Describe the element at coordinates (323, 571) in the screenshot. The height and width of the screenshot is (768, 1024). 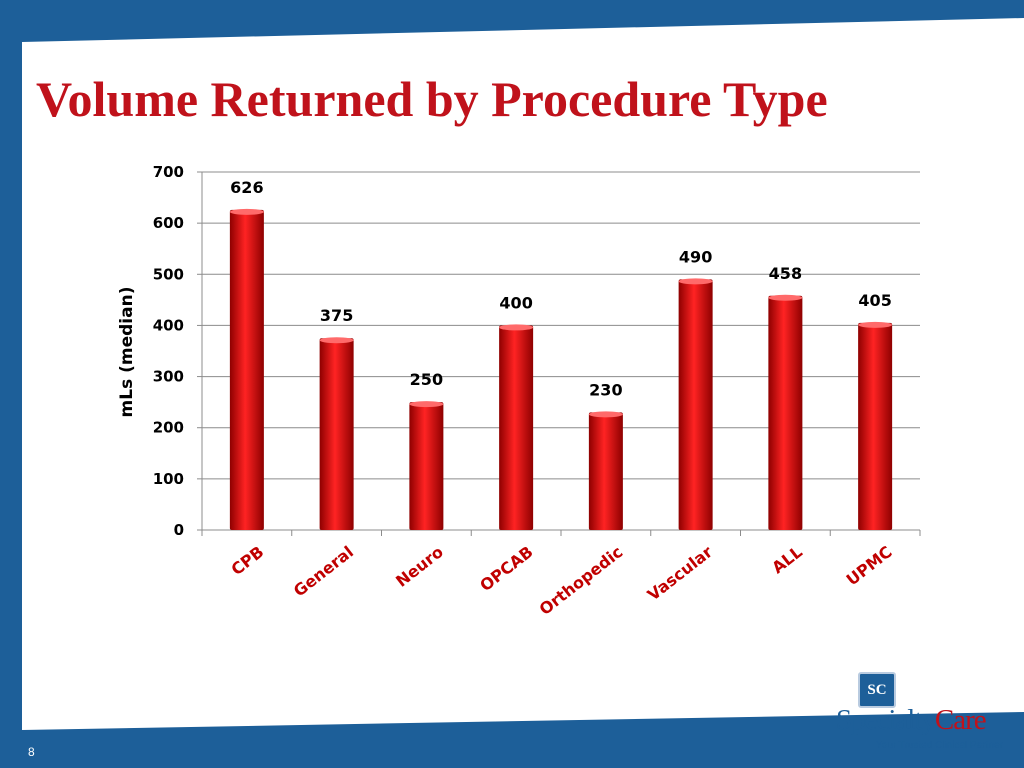
I see `x-tick-label: General` at that location.